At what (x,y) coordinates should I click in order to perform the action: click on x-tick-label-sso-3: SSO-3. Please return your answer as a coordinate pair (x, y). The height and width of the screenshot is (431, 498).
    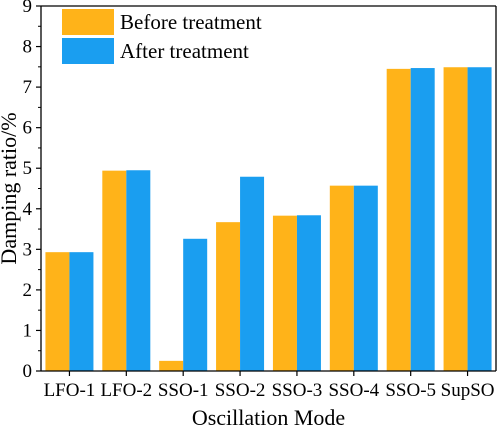
    Looking at the image, I should click on (297, 390).